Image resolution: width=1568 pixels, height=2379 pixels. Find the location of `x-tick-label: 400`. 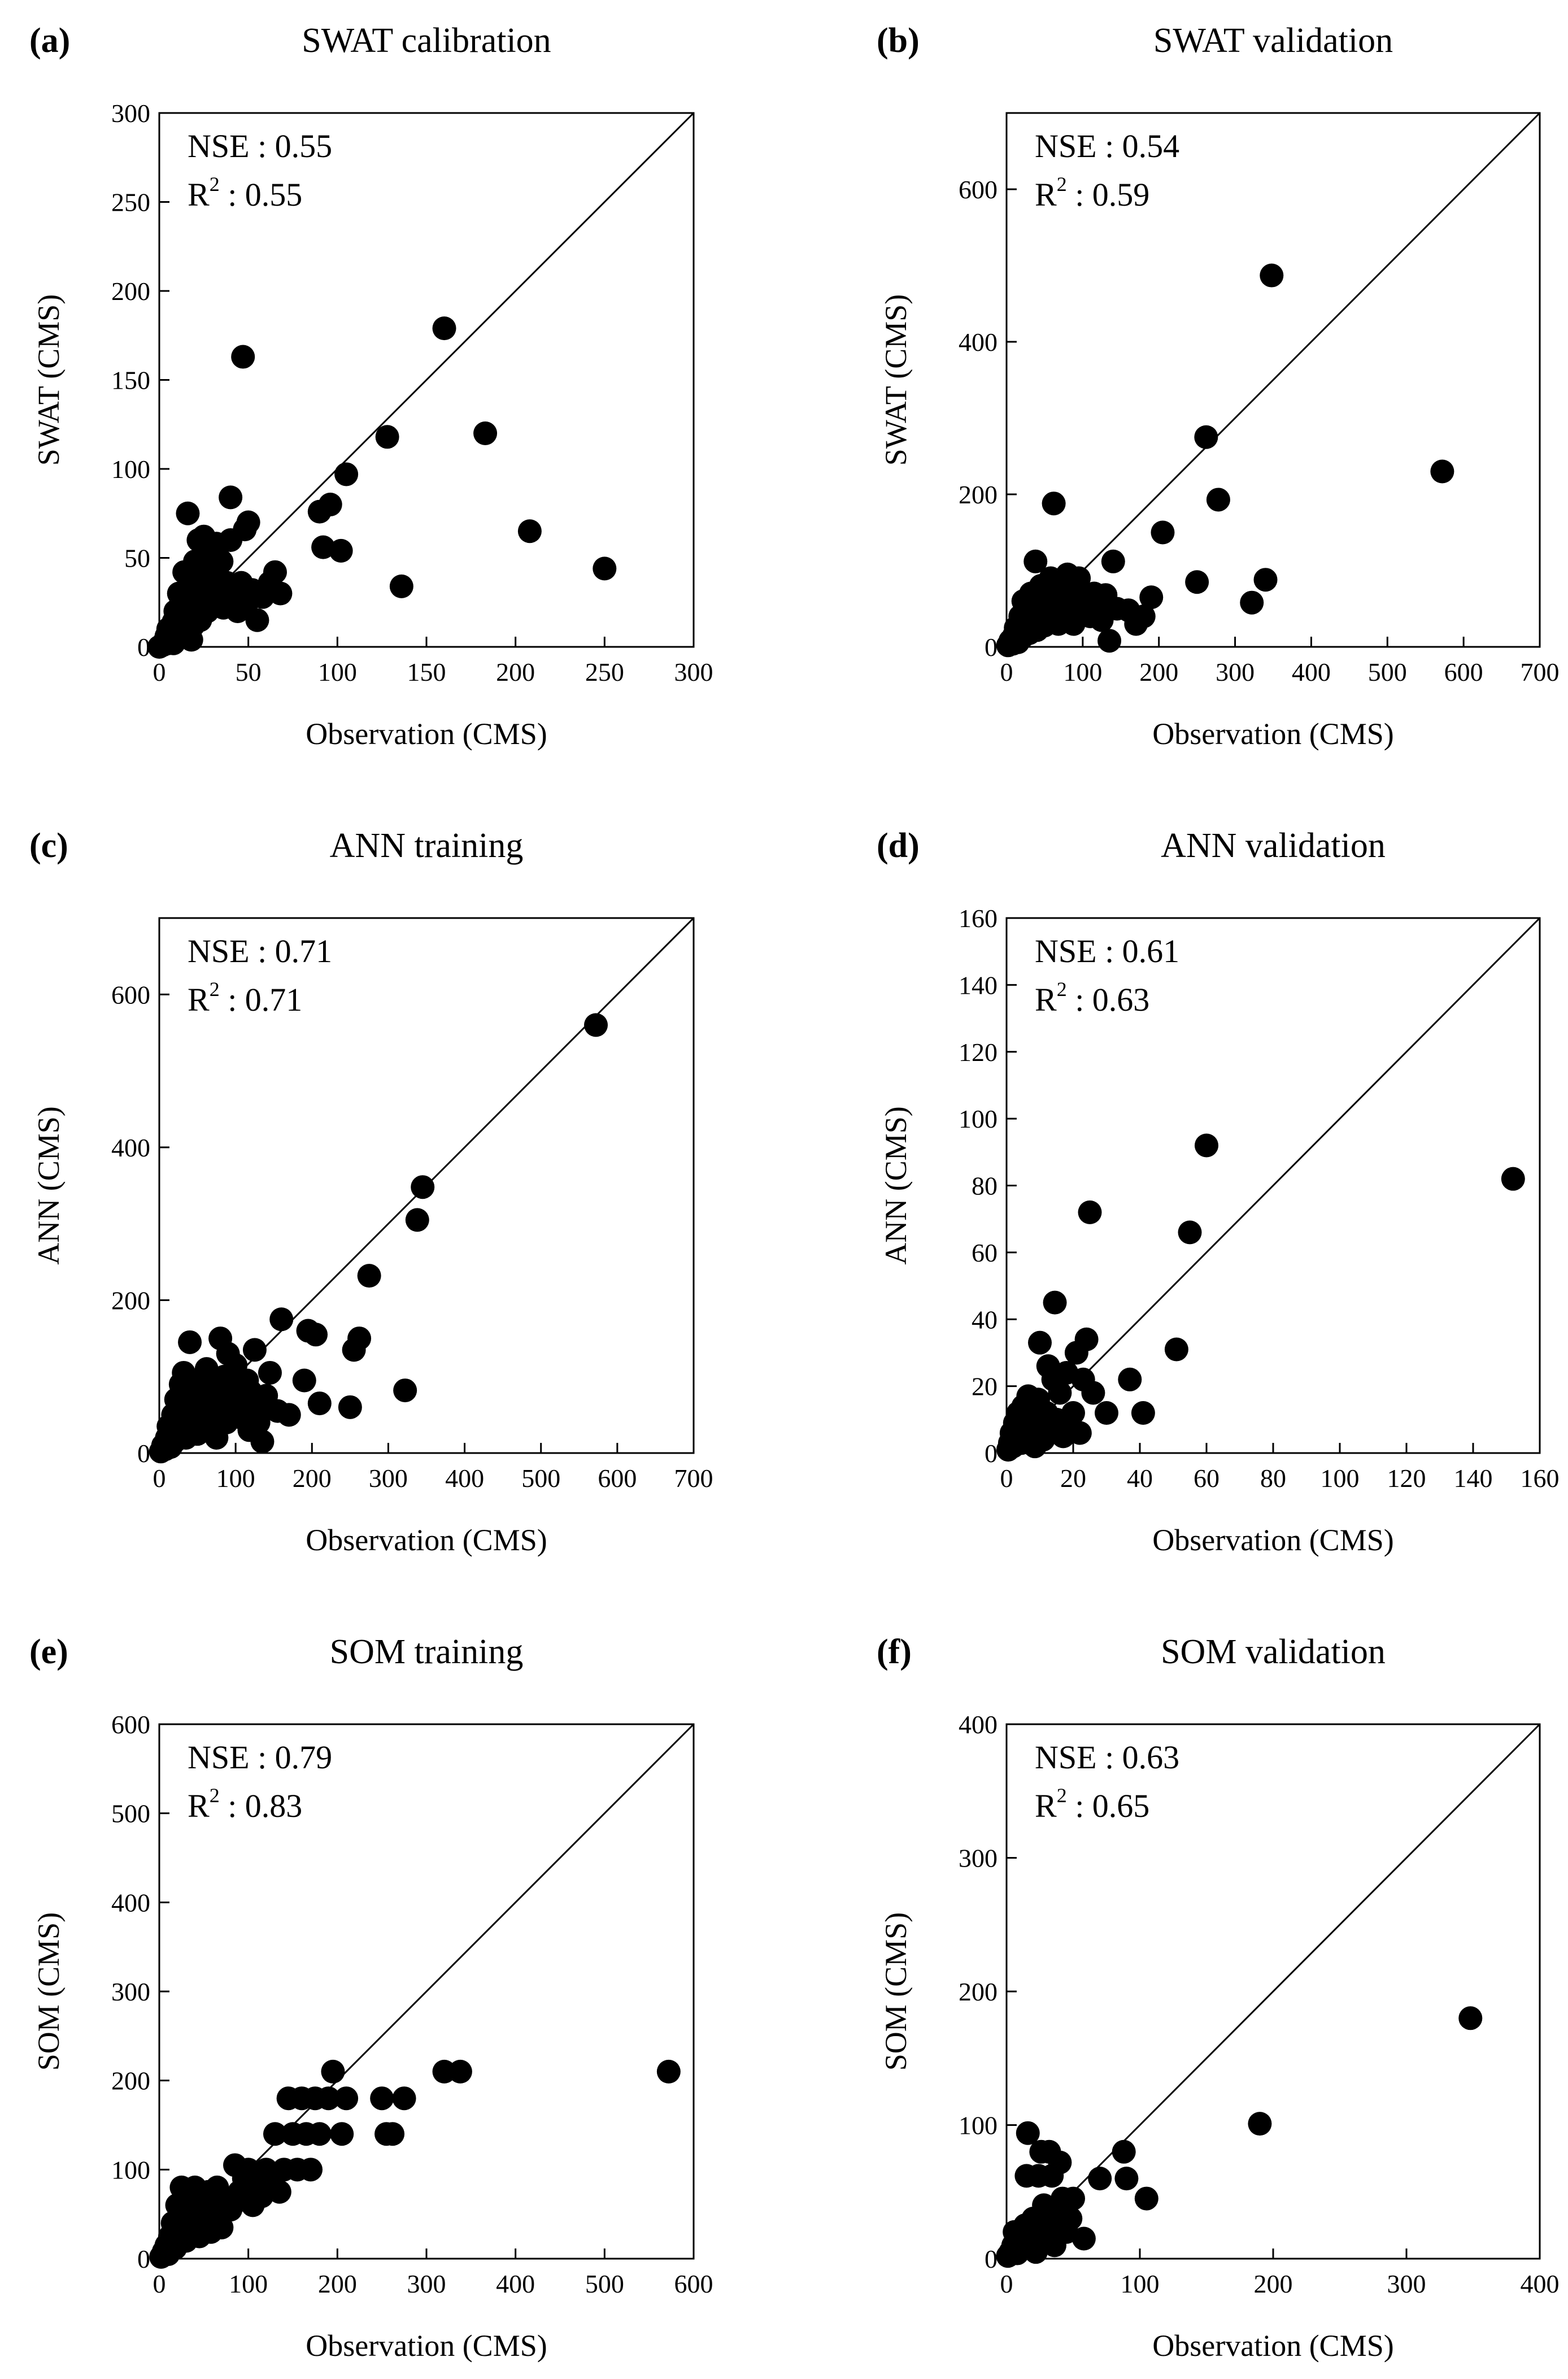

x-tick-label: 400 is located at coordinates (515, 2284).